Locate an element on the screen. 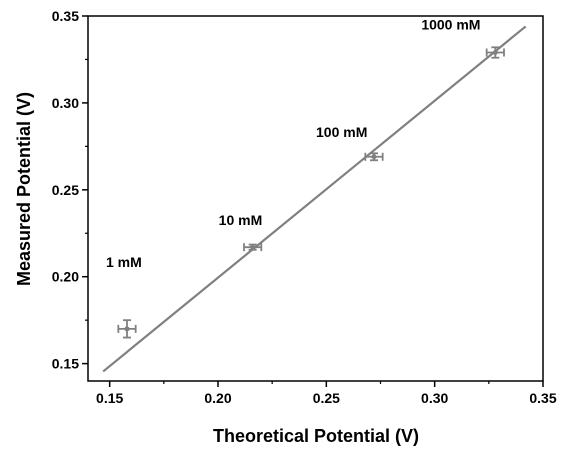  concentration-label: 10 mM is located at coordinates (241, 220).